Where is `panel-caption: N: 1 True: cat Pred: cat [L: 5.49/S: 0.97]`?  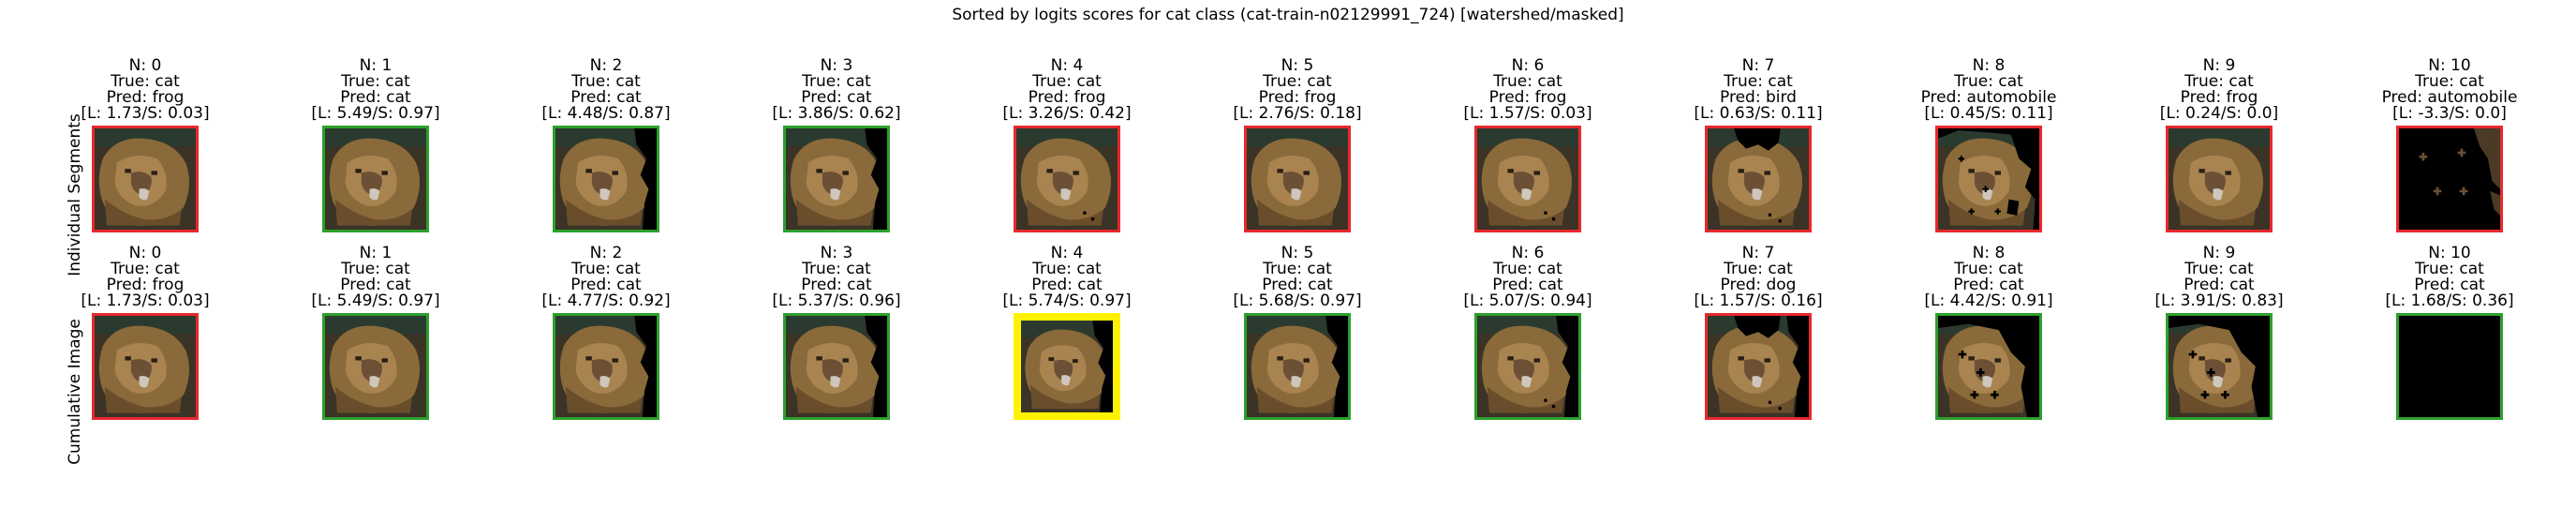
panel-caption: N: 1 True: cat Pred: cat [L: 5.49/S: 0.97] is located at coordinates (375, 277).